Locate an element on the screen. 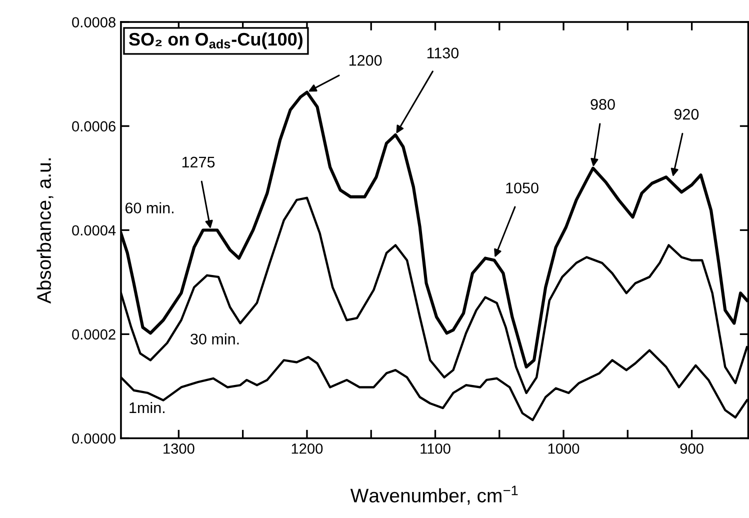 This screenshot has height=518, width=749. y-tick-label: 0.0006 is located at coordinates (94, 126).